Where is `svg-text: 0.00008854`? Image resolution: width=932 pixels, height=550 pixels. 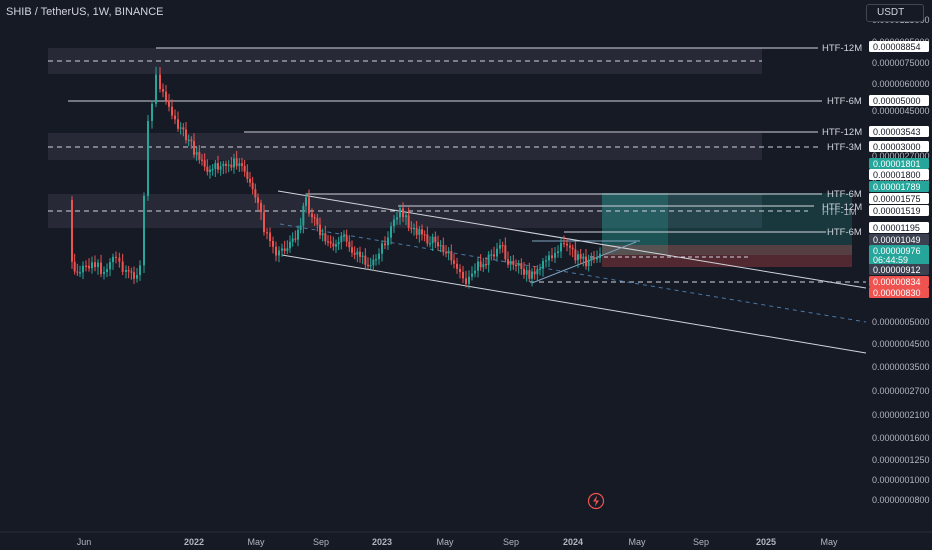
svg-text: 0.00008854 is located at coordinates (897, 47).